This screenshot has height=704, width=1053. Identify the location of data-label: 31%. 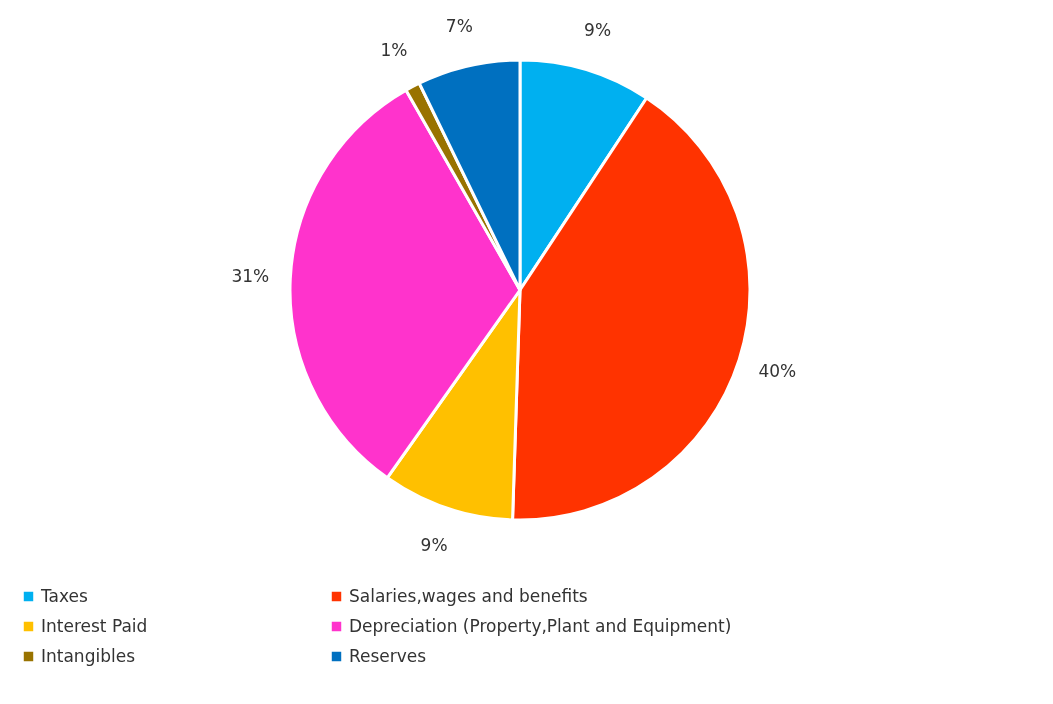
(250, 275).